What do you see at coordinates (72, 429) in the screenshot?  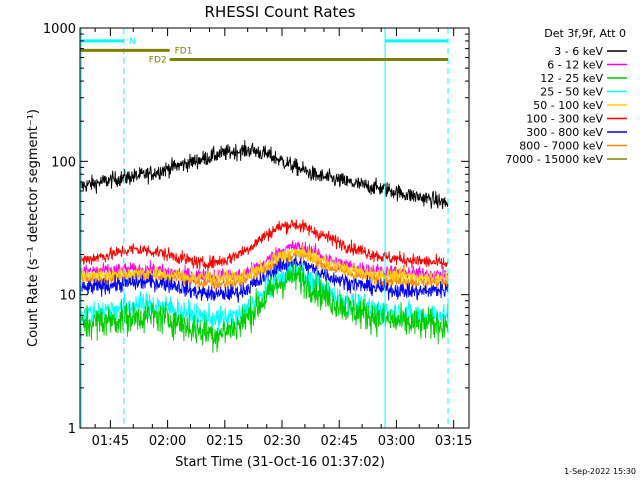 I see `y-tick-label: 1` at bounding box center [72, 429].